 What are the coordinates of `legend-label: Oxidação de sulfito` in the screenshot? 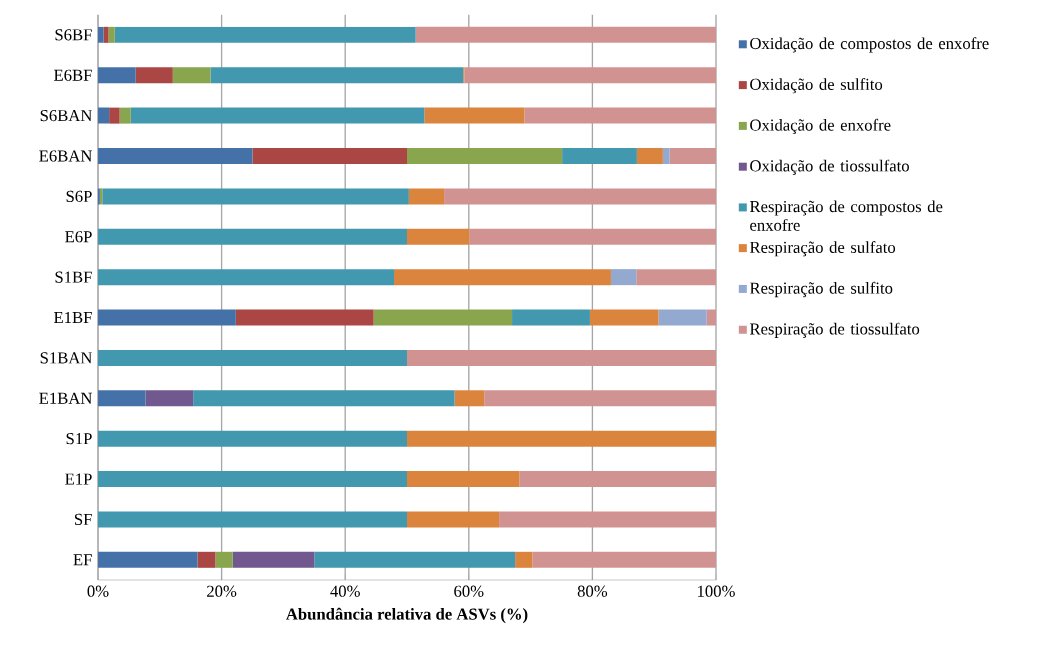 It's located at (816, 86).